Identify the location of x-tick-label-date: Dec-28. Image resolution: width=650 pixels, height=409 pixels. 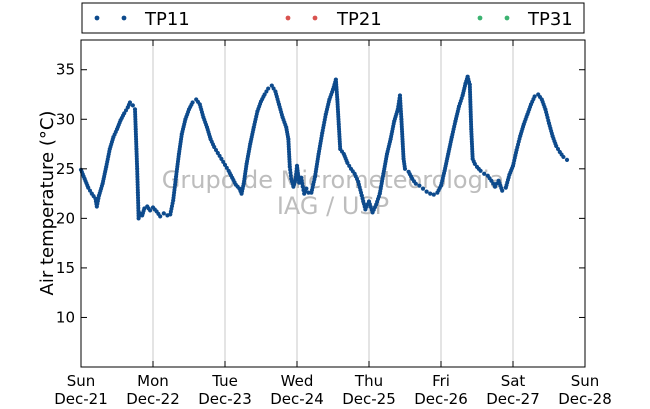
(585, 399).